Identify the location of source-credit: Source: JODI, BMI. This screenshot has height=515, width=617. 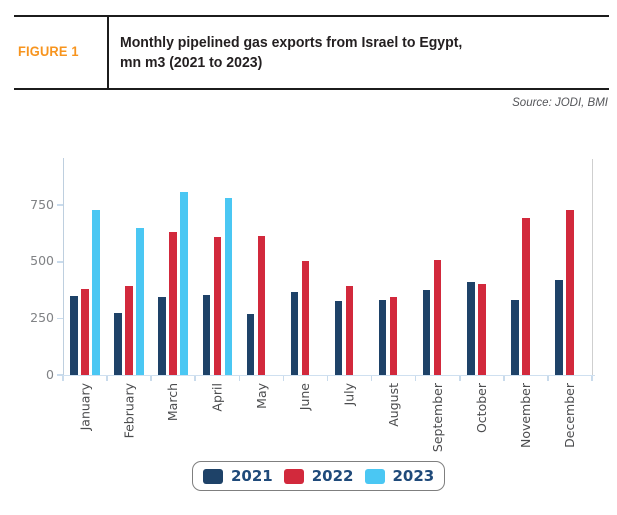
(560, 103).